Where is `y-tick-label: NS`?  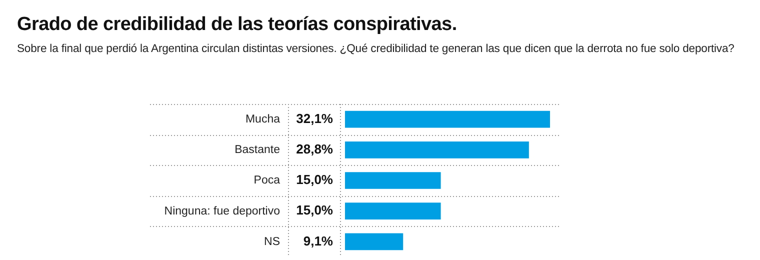 y-tick-label: NS is located at coordinates (272, 242).